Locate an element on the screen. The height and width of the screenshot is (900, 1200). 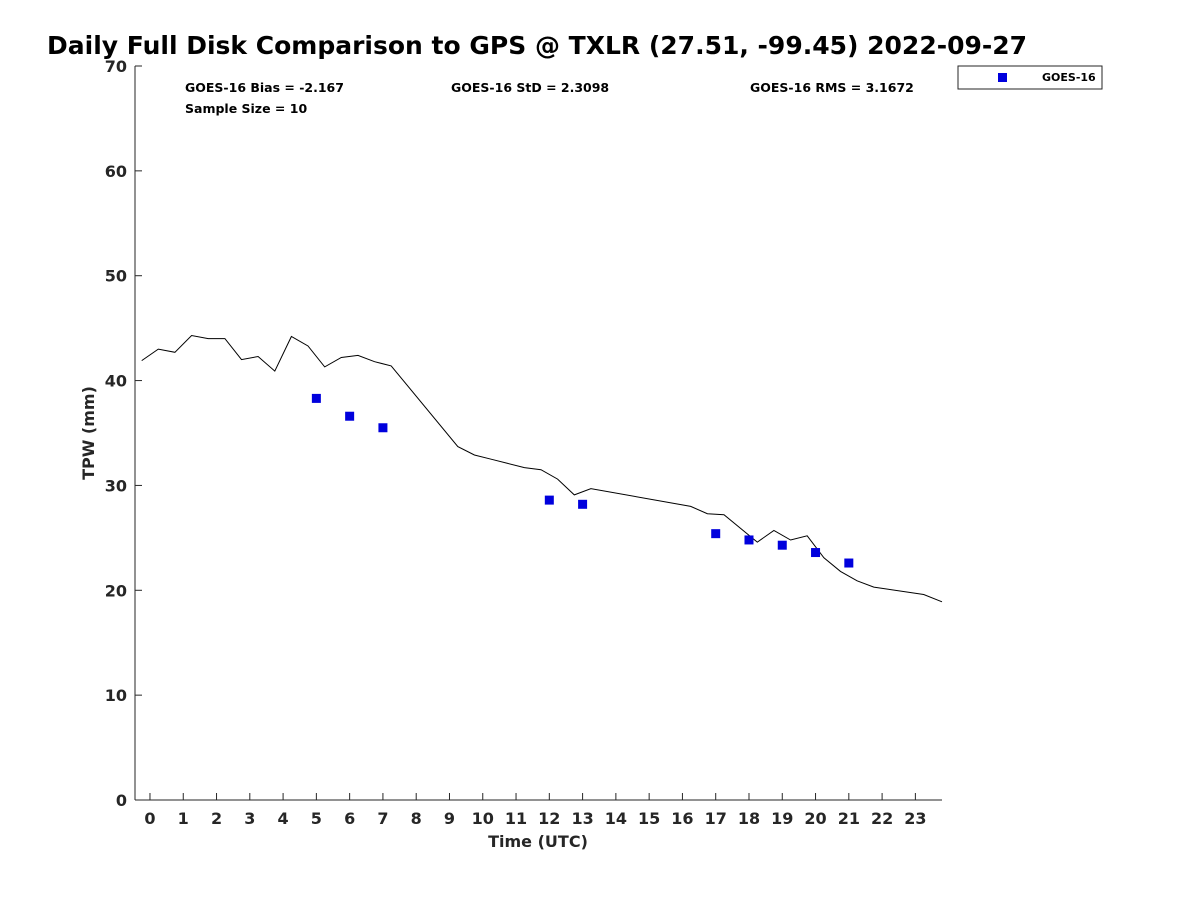
legend-box is located at coordinates (1030, 77).